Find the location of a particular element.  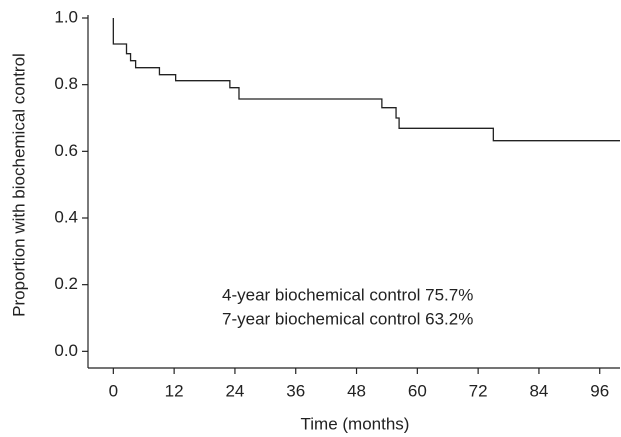

y-tick-label: 0.4 is located at coordinates (66, 216).